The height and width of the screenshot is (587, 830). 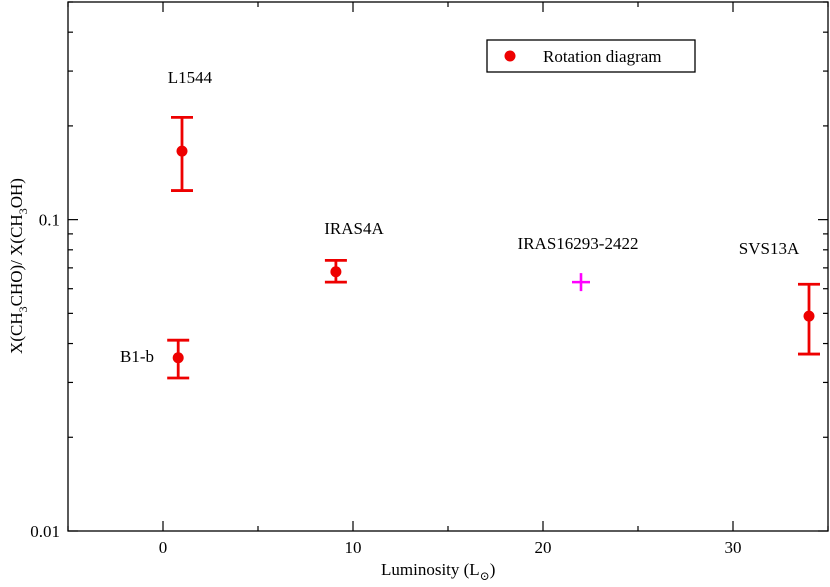 What do you see at coordinates (18, 266) in the screenshot?
I see `y-axis-title: X(CH3CHO)/ X(CH3OH)` at bounding box center [18, 266].